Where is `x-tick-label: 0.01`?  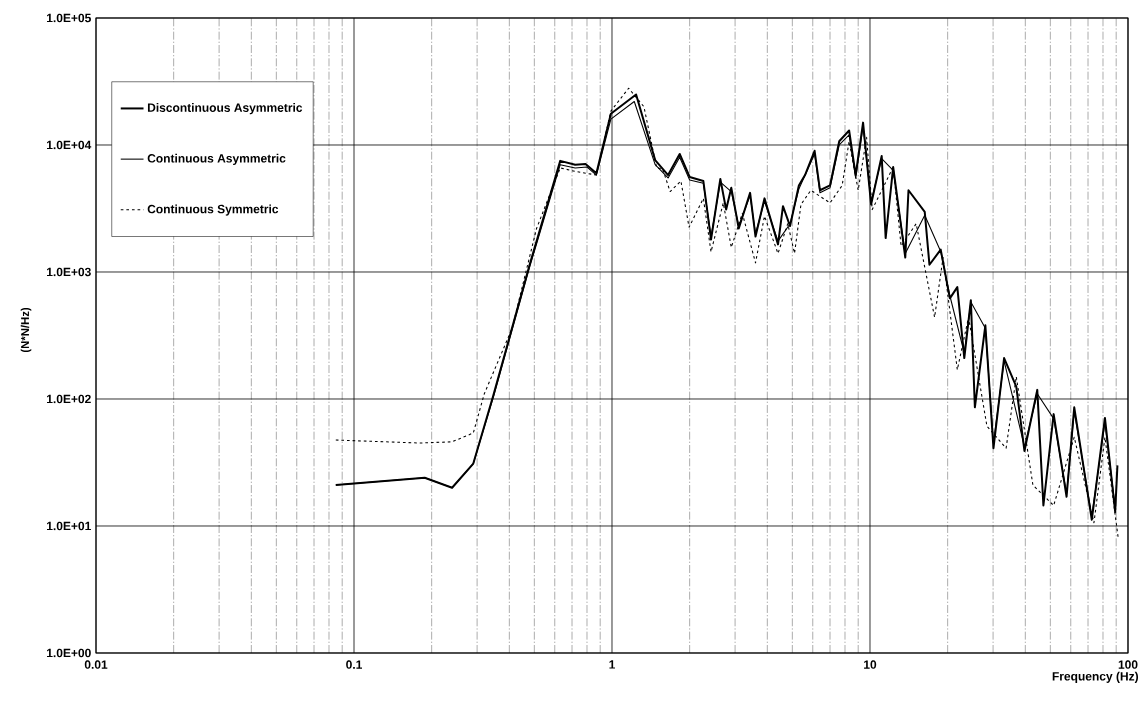 x-tick-label: 0.01 is located at coordinates (96, 664).